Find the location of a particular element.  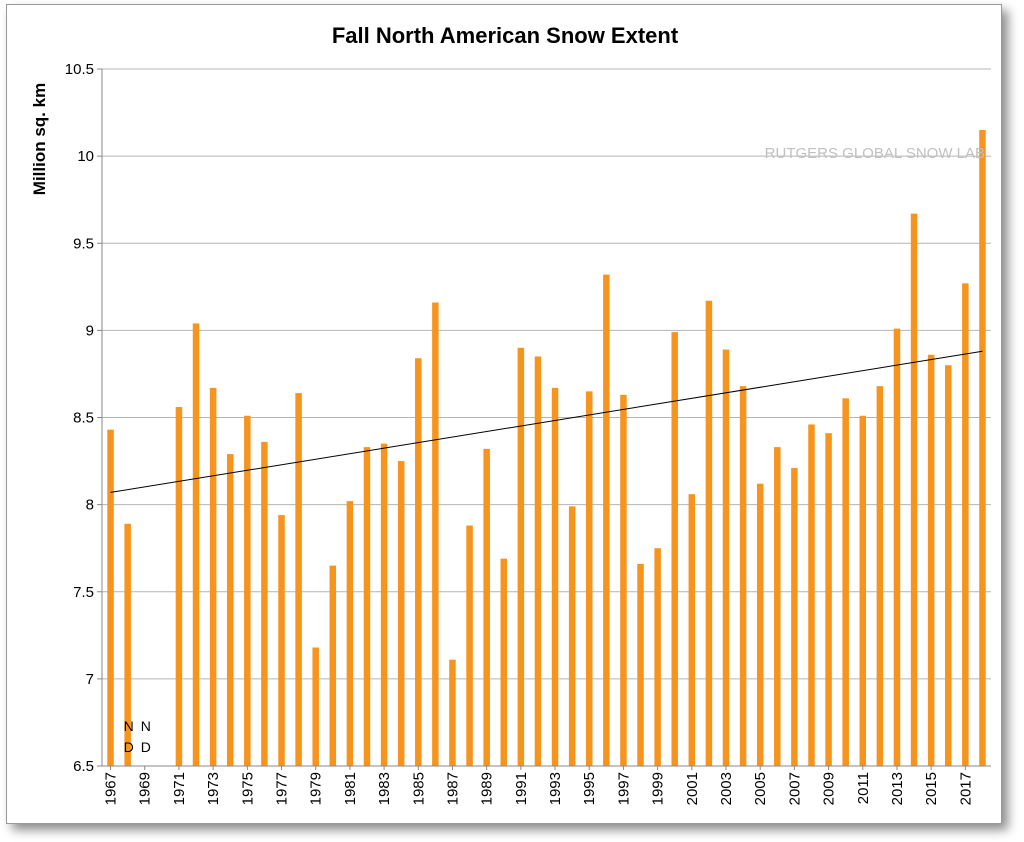

y-tick-label: 7 is located at coordinates (90, 679).